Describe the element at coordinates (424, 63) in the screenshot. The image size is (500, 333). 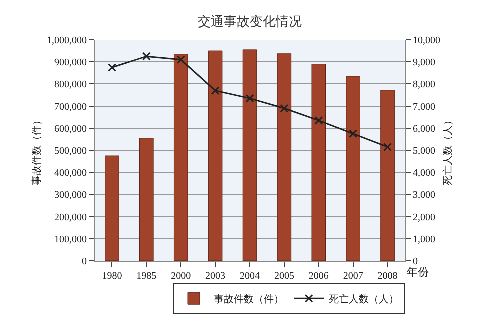
I see `y2-tick-label: 9,000` at that location.